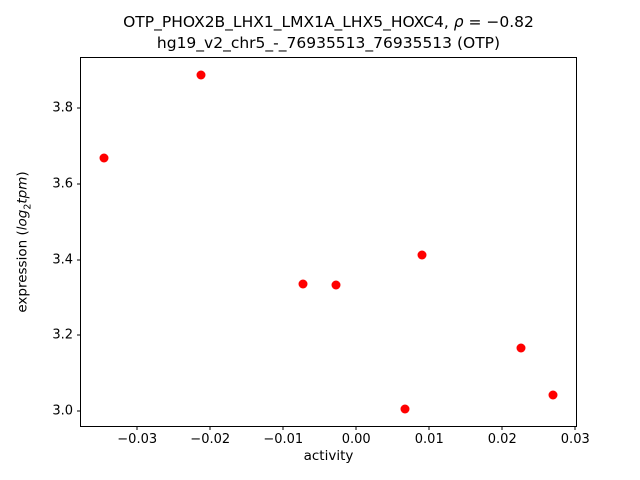 The width and height of the screenshot is (640, 480). Describe the element at coordinates (458, 22) in the screenshot. I see `rho-symbol: ρ` at that location.